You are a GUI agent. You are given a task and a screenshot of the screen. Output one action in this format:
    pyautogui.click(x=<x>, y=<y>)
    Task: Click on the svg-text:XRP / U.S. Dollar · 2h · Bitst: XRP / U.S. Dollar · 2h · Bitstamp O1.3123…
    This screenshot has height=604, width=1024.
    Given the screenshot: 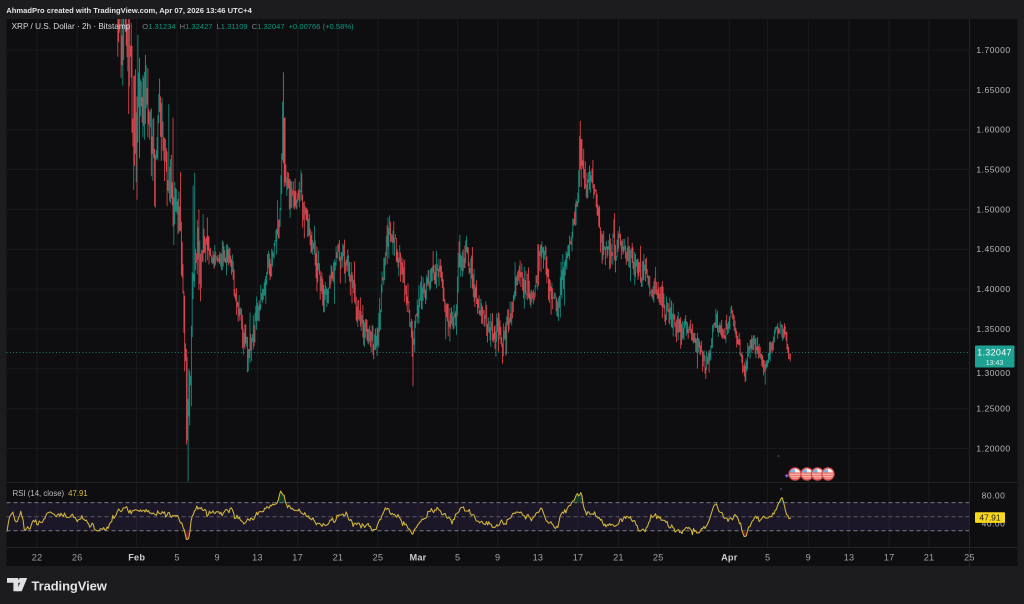 What is the action you would take?
    pyautogui.click(x=183, y=26)
    